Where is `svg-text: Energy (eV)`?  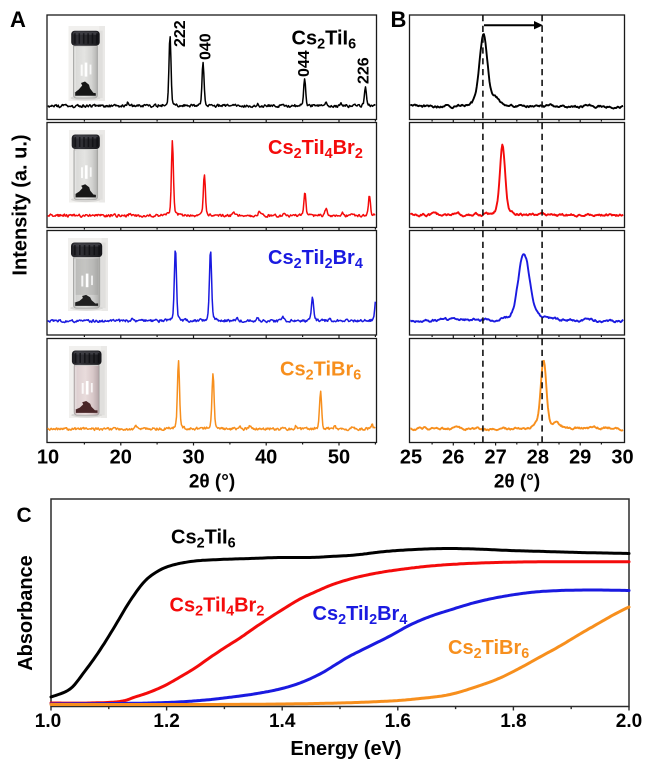
svg-text: Energy (eV) is located at coordinates (345, 749).